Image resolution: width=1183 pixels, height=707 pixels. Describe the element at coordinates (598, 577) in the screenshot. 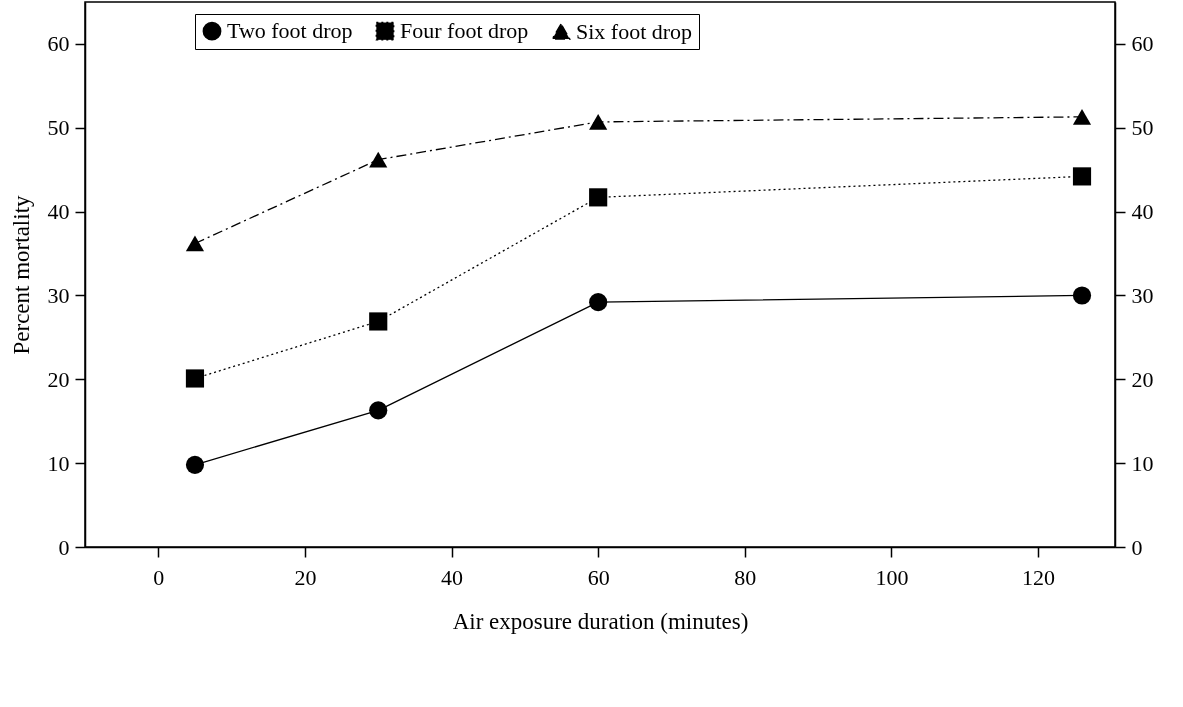

I see `x-tick-label: 60` at that location.